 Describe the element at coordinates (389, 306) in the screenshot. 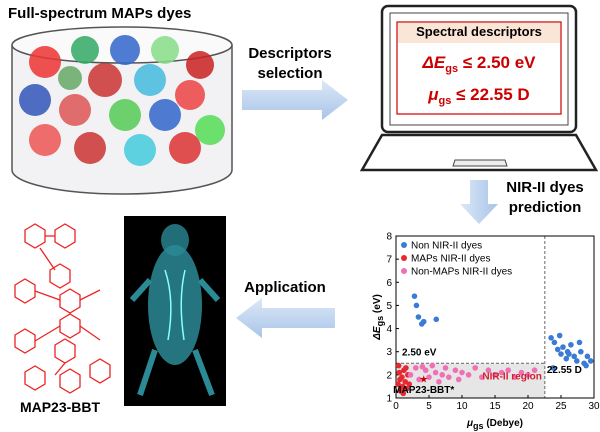

I see `y-tick-label: 5` at that location.